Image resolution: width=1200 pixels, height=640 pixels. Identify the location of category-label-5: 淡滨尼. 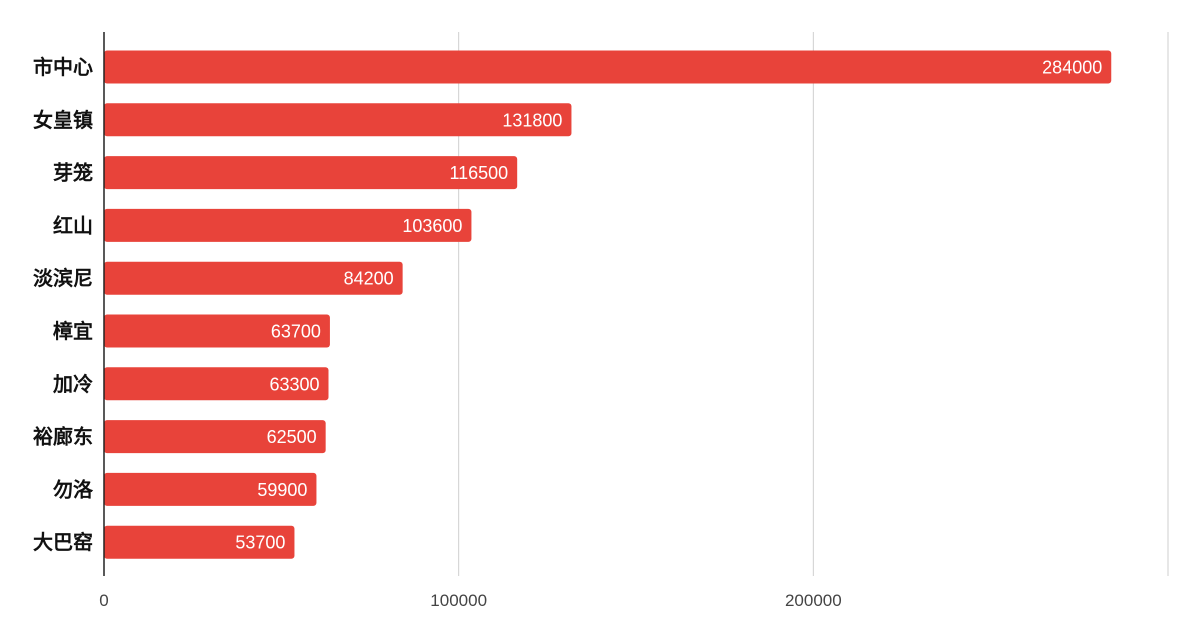
(63, 278).